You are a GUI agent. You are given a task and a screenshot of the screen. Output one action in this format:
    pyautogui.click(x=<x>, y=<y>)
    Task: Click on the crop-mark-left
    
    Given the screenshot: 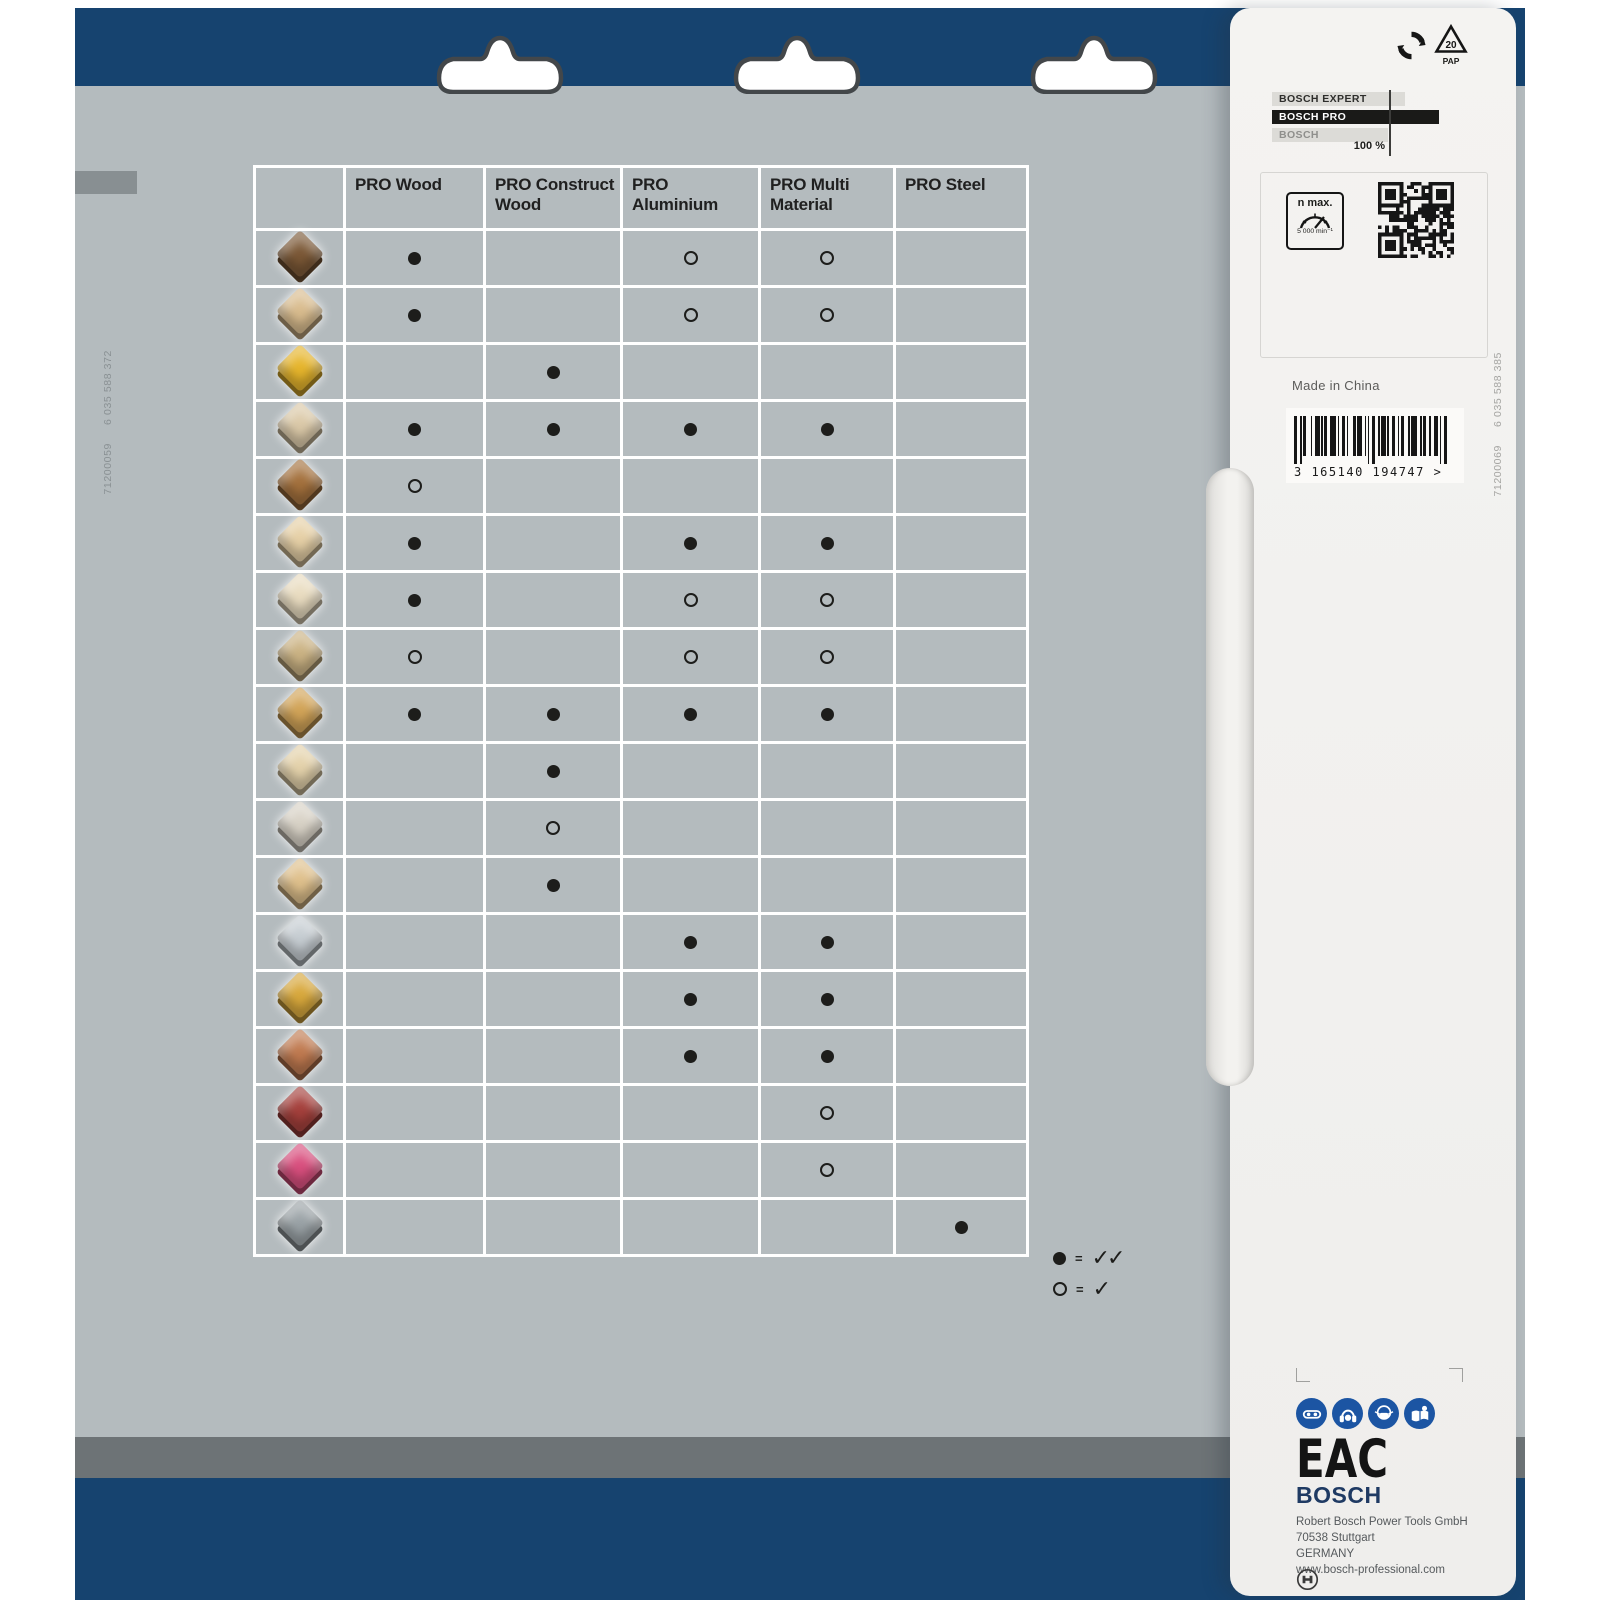 What is the action you would take?
    pyautogui.click(x=1303, y=1375)
    